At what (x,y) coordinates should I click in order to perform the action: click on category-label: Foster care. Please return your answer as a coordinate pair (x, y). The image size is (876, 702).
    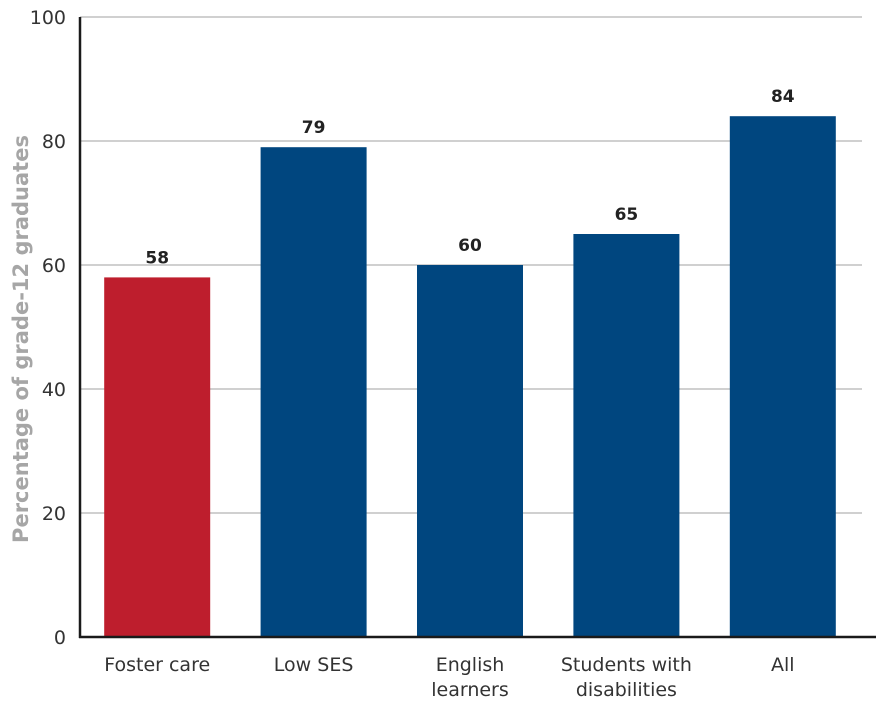
    Looking at the image, I should click on (157, 665).